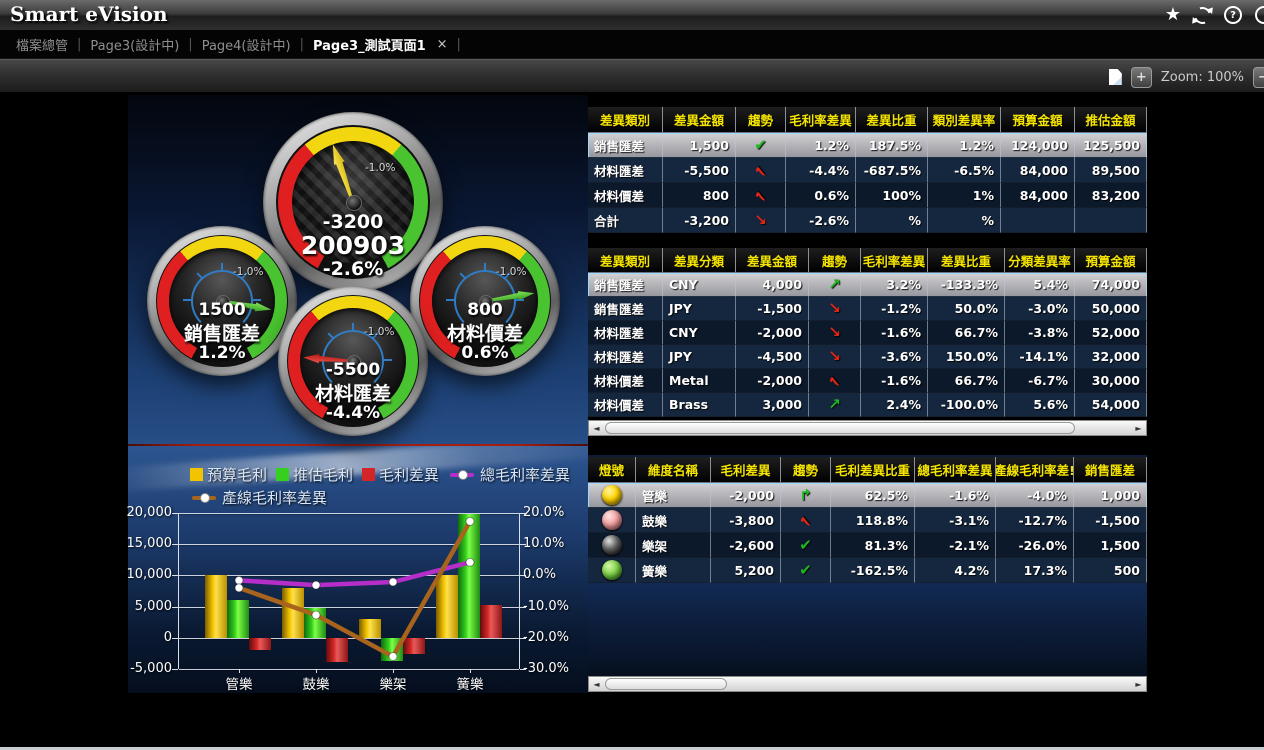 The width and height of the screenshot is (1264, 750). I want to click on gauge-material-fx: -1.0% -5500 材料匯差 -4.4%, so click(353, 361).